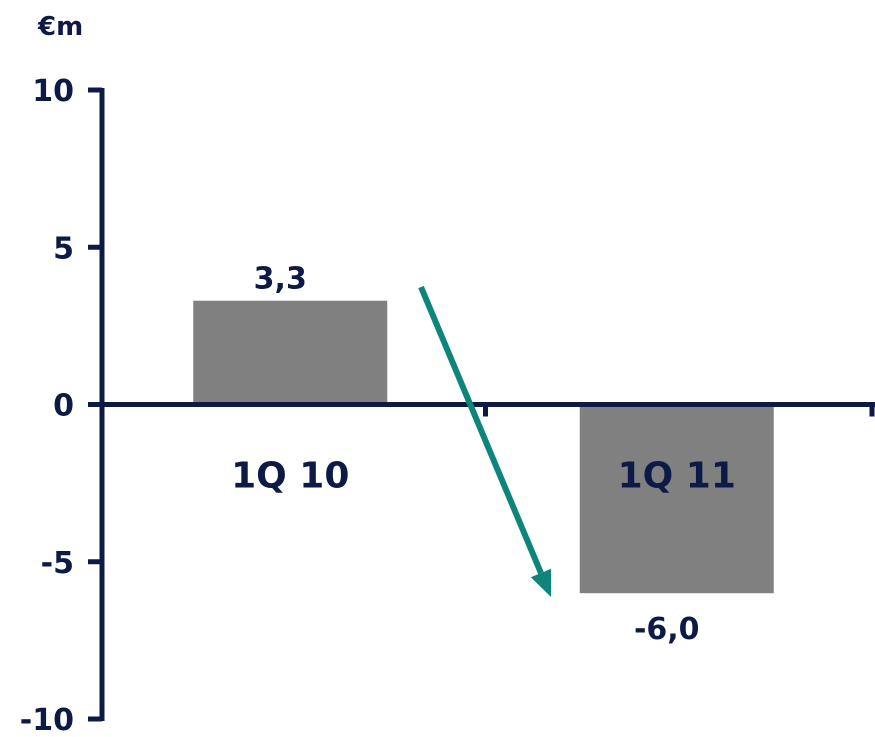 The height and width of the screenshot is (737, 875). What do you see at coordinates (481, 430) in the screenshot?
I see `trend-arrow-shaft` at bounding box center [481, 430].